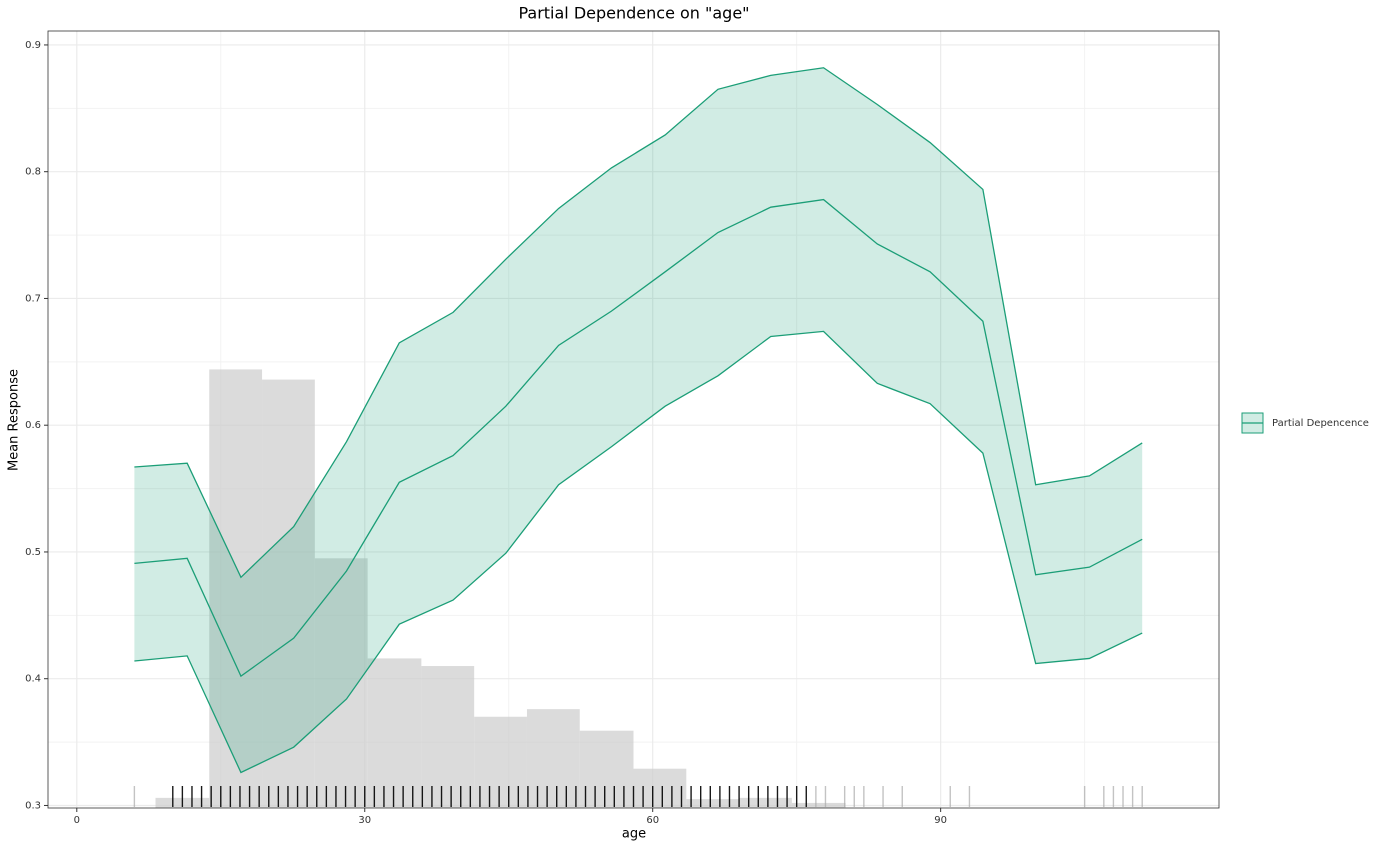  I want to click on x-axis-label: age, so click(634, 834).